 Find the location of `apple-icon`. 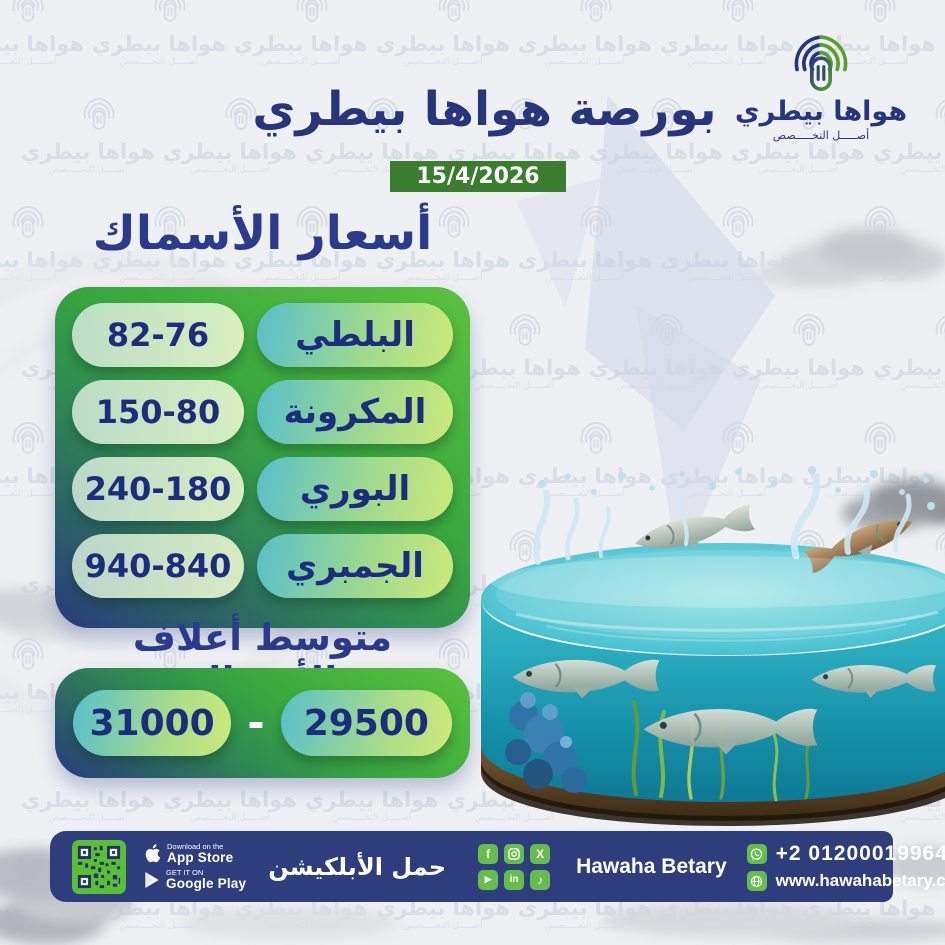

apple-icon is located at coordinates (153, 853).